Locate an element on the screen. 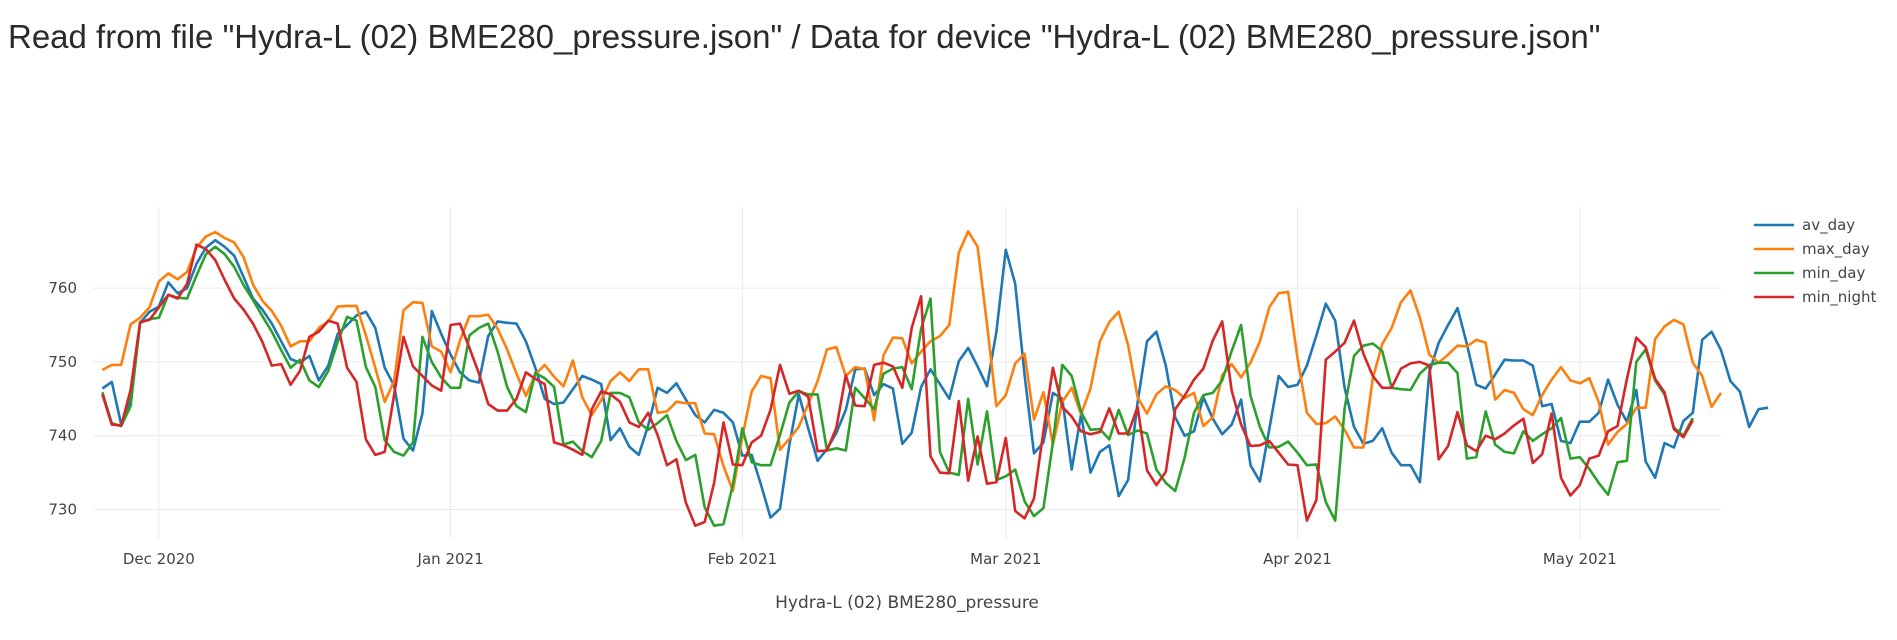  legend-item-av-day: av_day is located at coordinates (1804, 225).